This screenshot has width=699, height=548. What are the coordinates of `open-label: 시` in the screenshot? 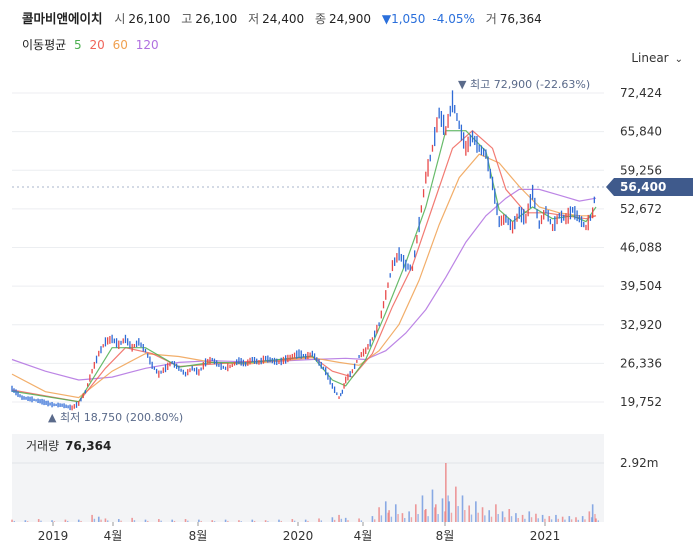 It's located at (120, 19).